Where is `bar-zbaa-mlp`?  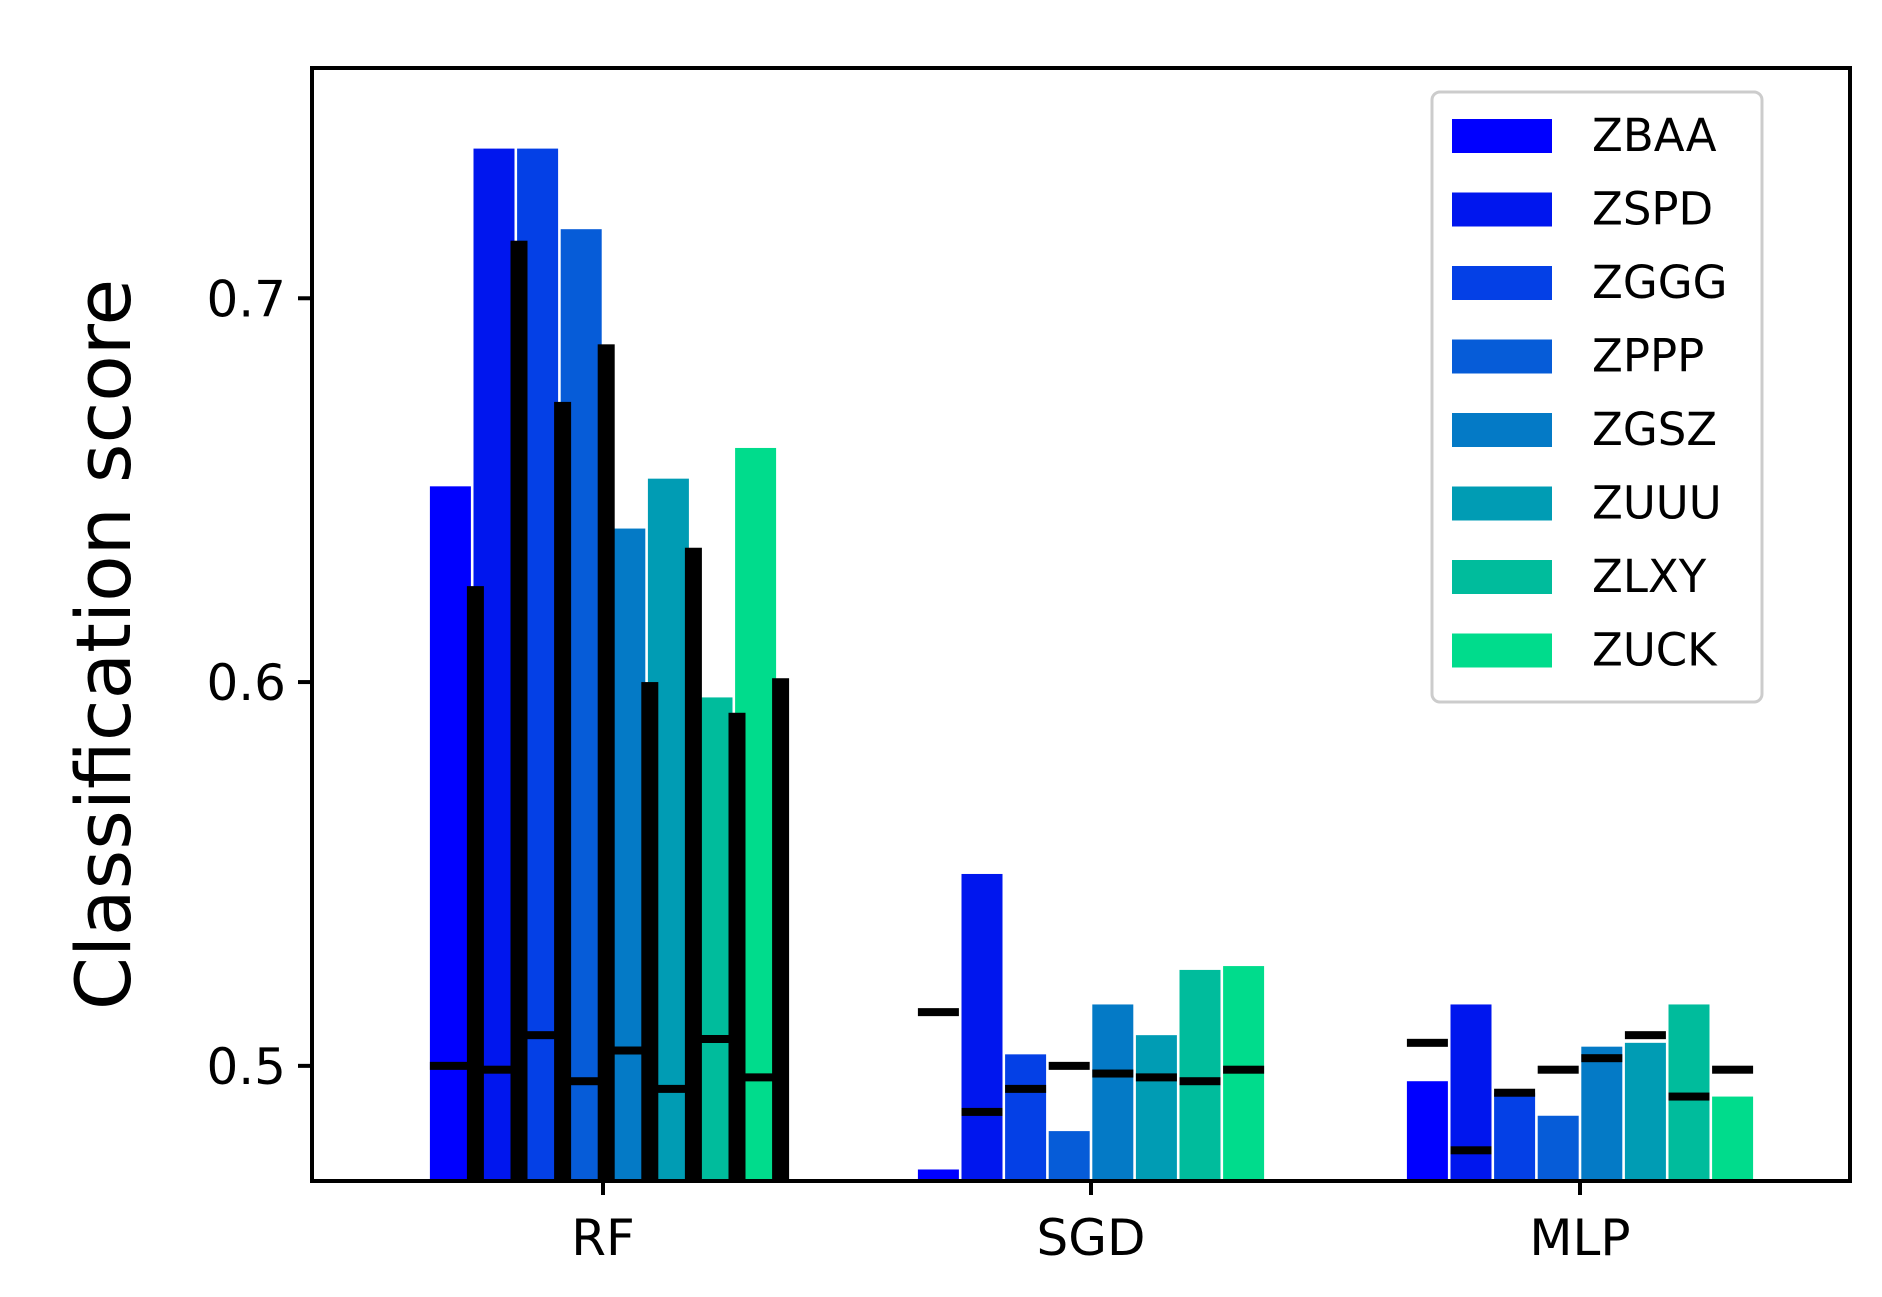
bar-zbaa-mlp is located at coordinates (1427, 1131).